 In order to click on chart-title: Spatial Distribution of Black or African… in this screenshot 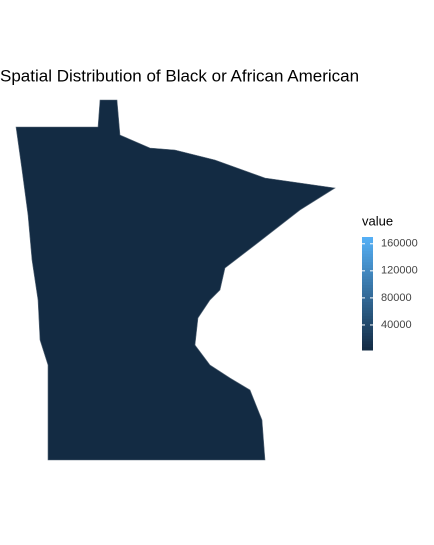, I will do `click(179, 75)`.